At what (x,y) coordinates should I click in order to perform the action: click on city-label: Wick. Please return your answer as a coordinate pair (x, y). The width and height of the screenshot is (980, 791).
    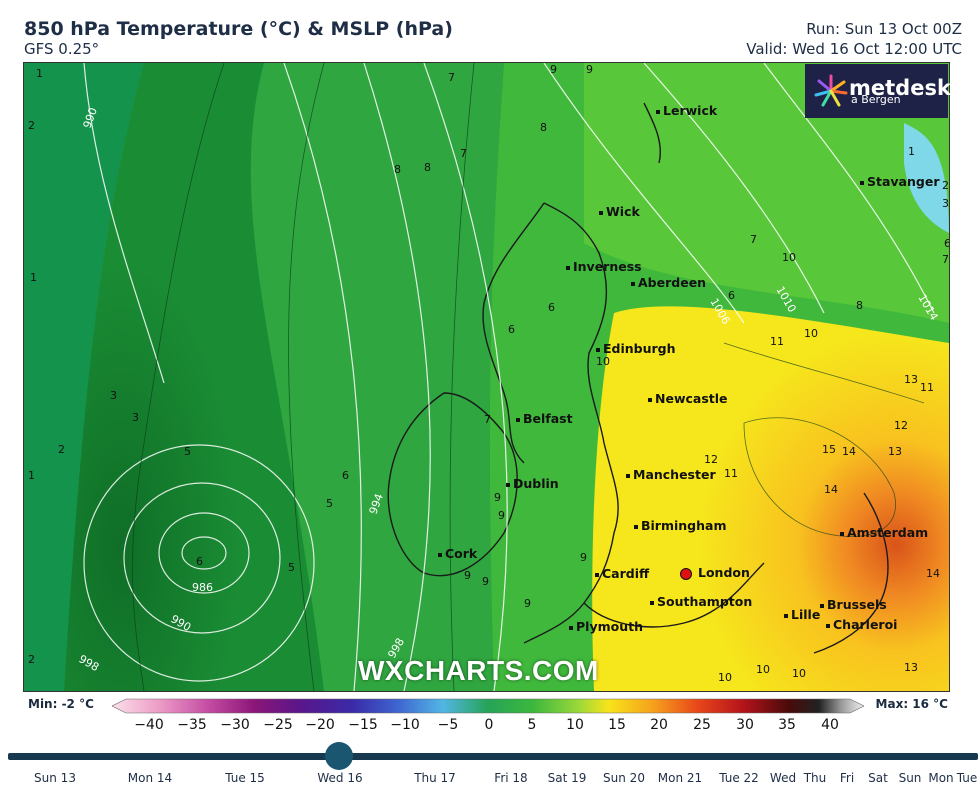
    Looking at the image, I should click on (623, 211).